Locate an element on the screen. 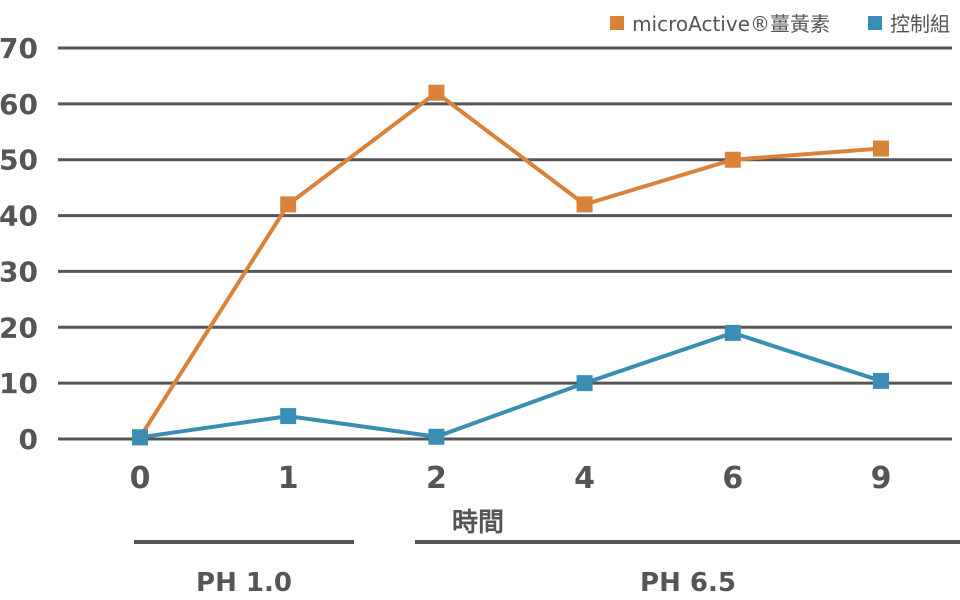 The image size is (960, 600). x-tick-label: 2 is located at coordinates (436, 478).